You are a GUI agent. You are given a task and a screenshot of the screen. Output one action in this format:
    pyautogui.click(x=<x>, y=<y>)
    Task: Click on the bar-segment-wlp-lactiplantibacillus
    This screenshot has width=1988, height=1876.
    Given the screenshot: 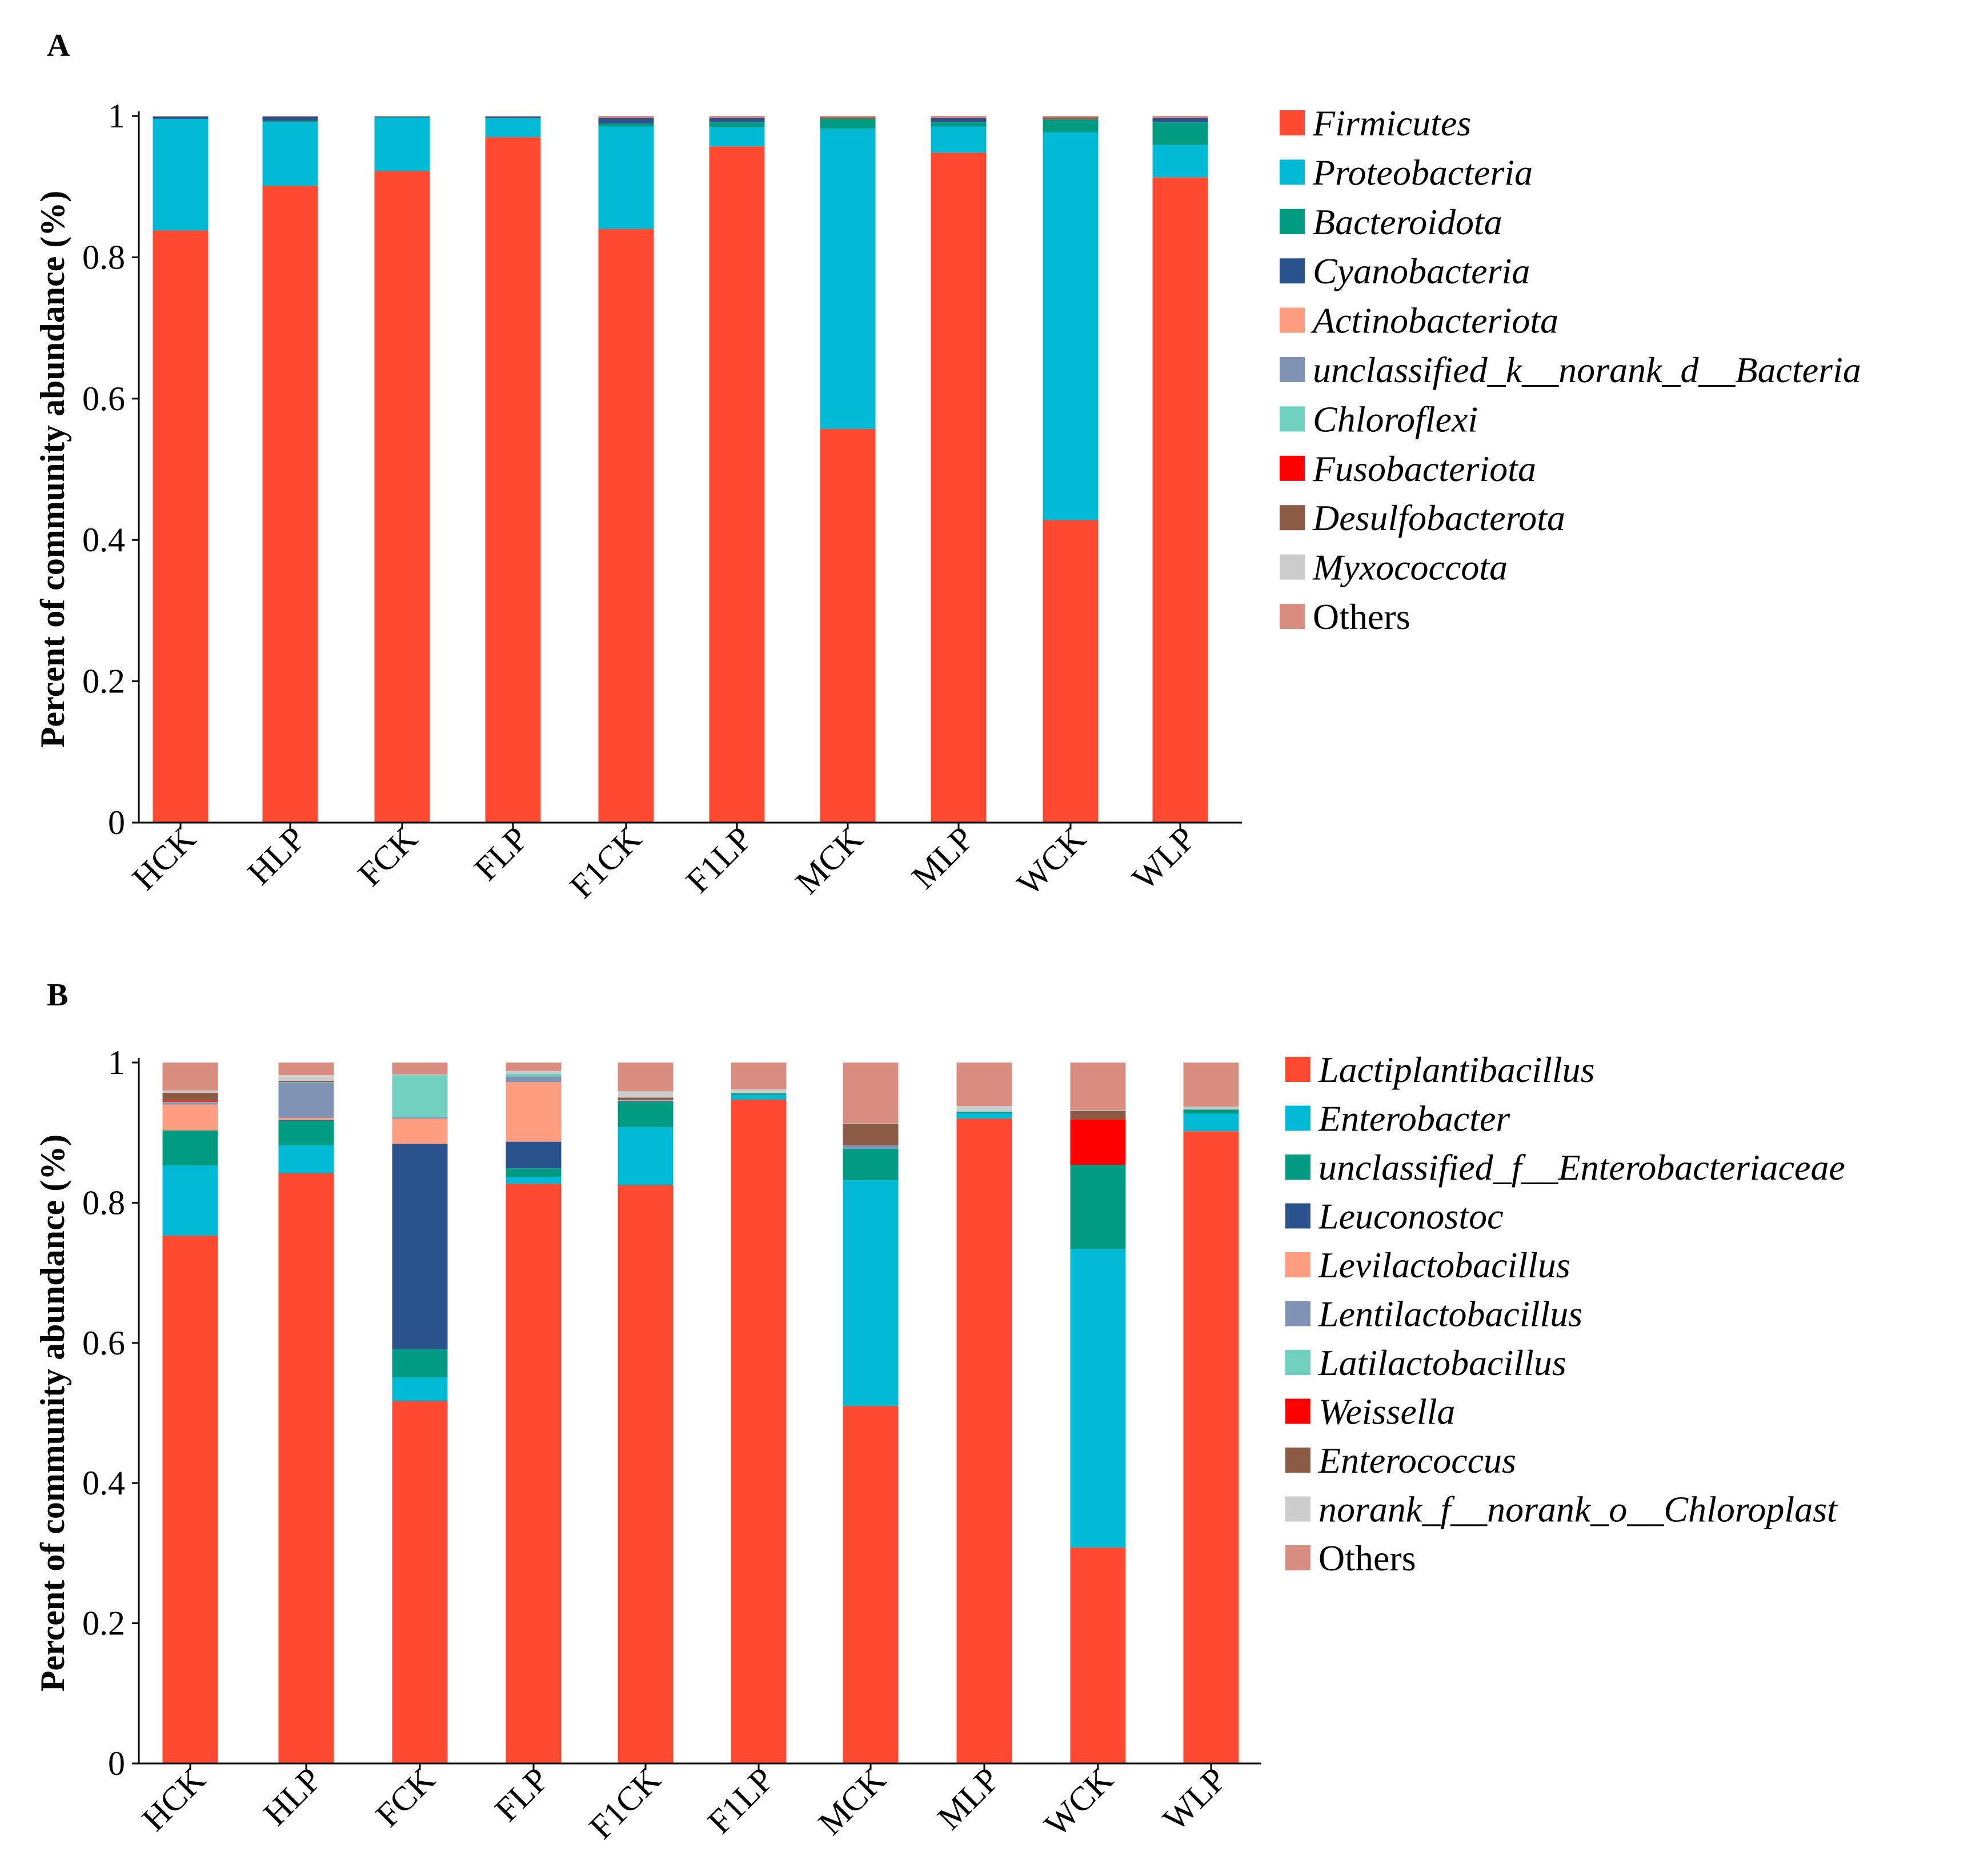 What is the action you would take?
    pyautogui.click(x=1211, y=1447)
    